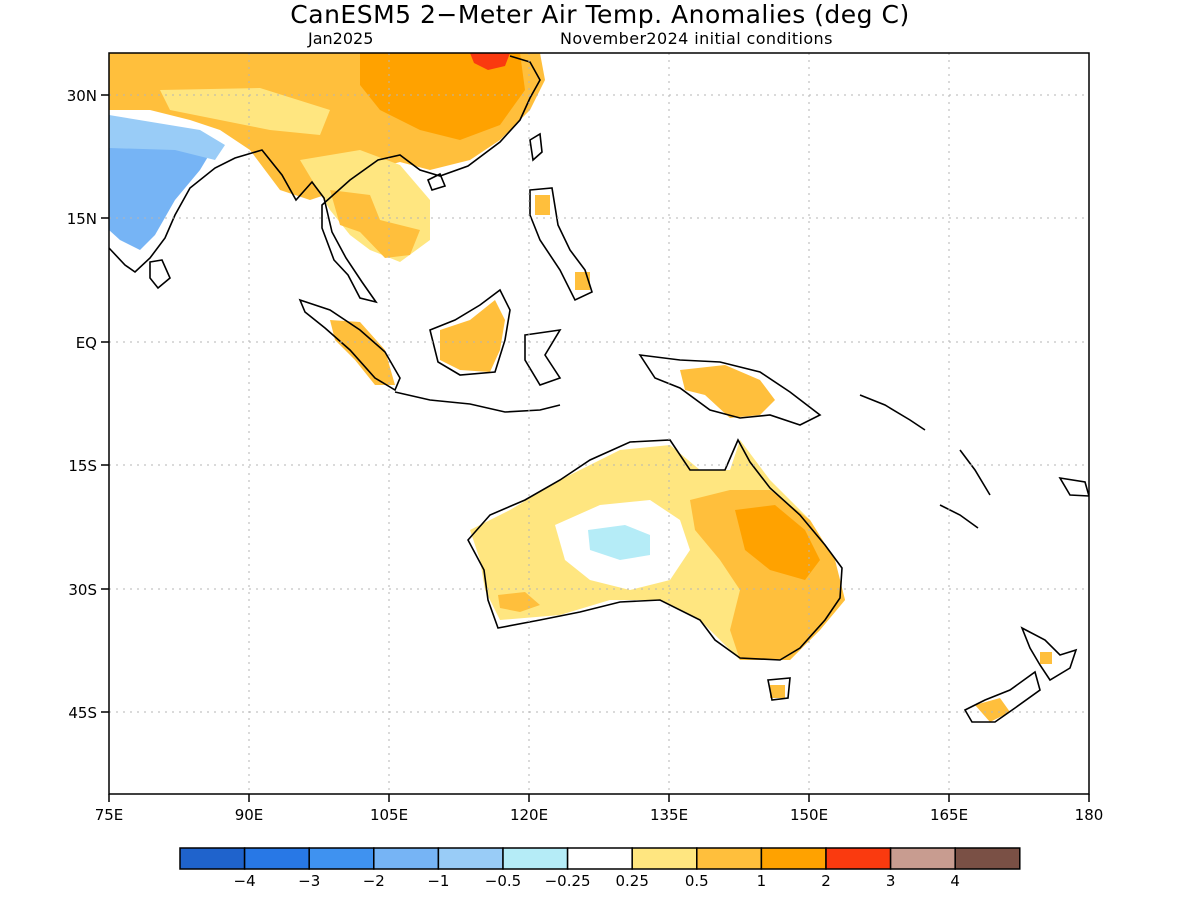 The height and width of the screenshot is (900, 1200). Describe the element at coordinates (891, 881) in the screenshot. I see `colorbar-label: 3` at that location.